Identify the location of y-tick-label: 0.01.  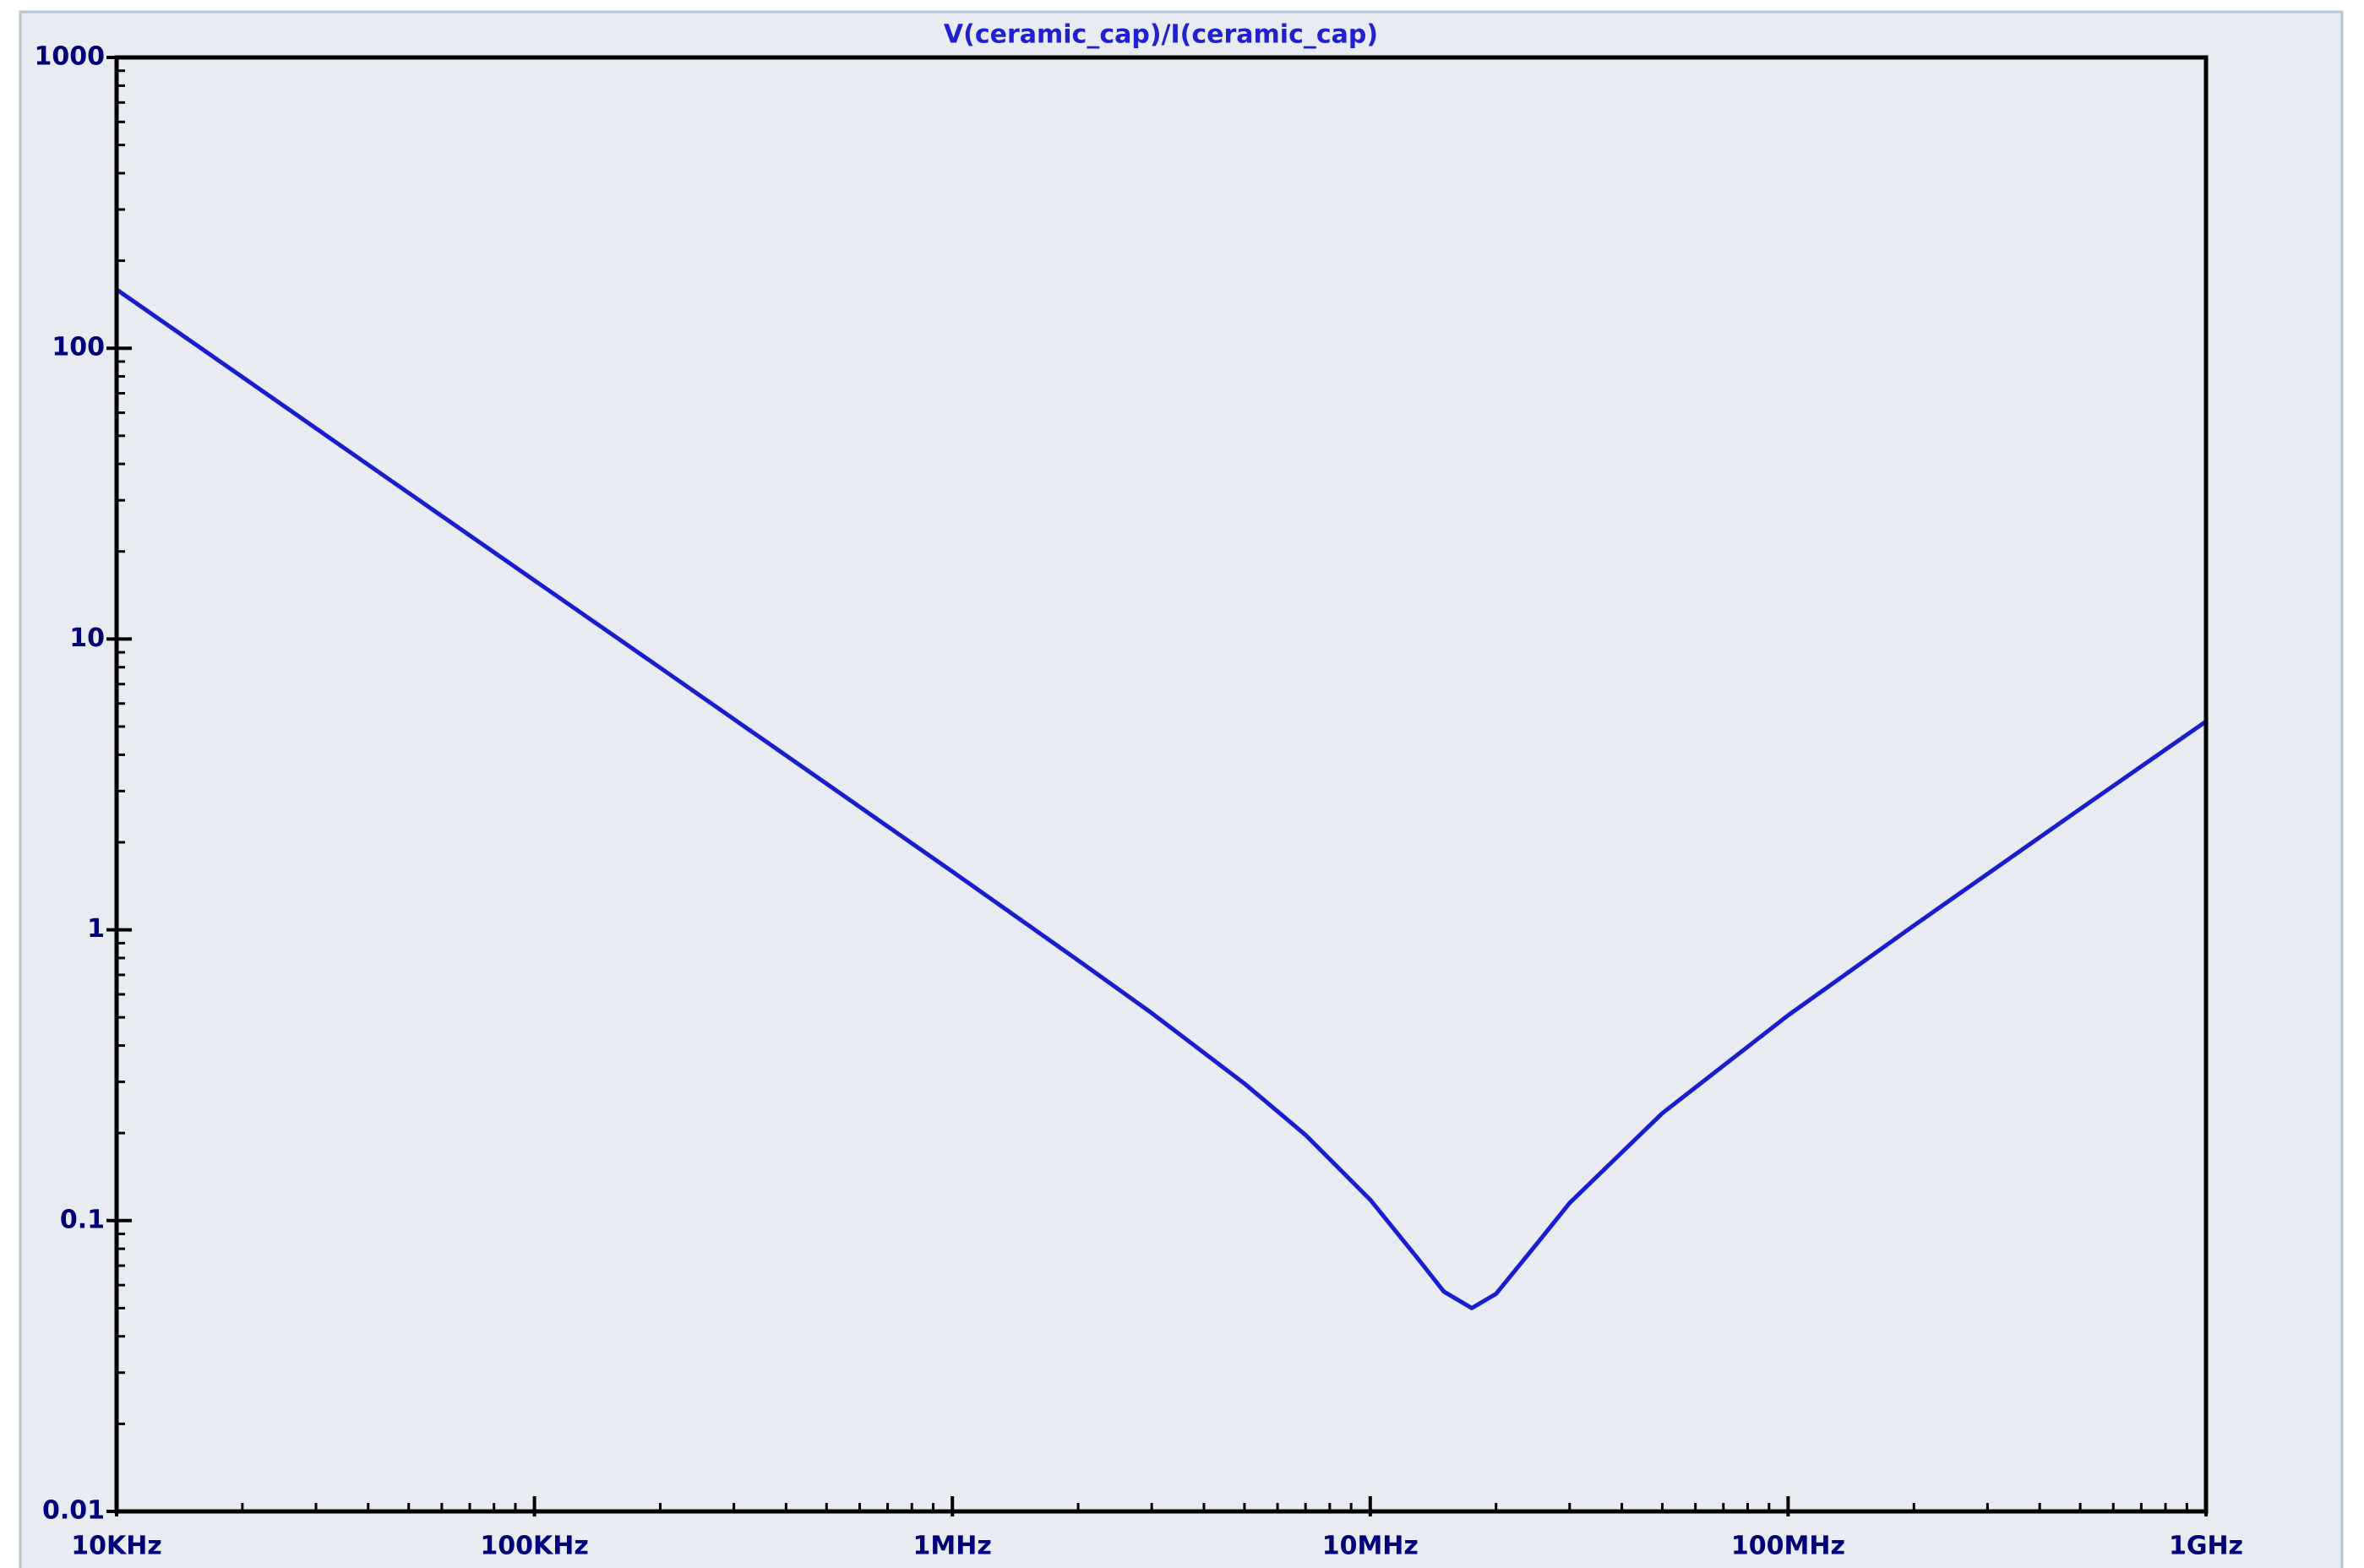
(73, 1511).